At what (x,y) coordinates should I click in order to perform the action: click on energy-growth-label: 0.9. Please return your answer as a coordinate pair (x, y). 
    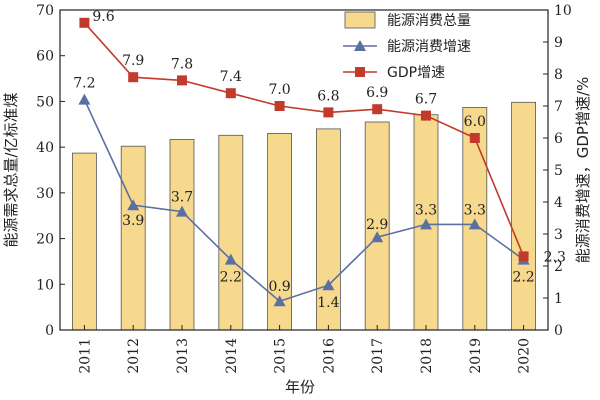
    Looking at the image, I should click on (279, 287).